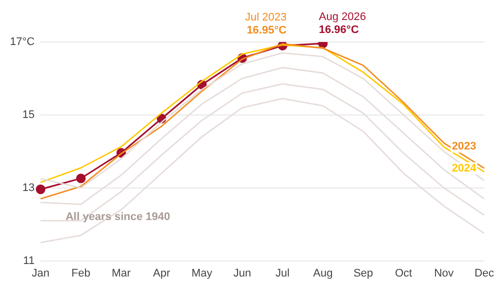  What do you see at coordinates (342, 23) in the screenshot?
I see `annotation: Aug 2026 16.96°C` at bounding box center [342, 23].